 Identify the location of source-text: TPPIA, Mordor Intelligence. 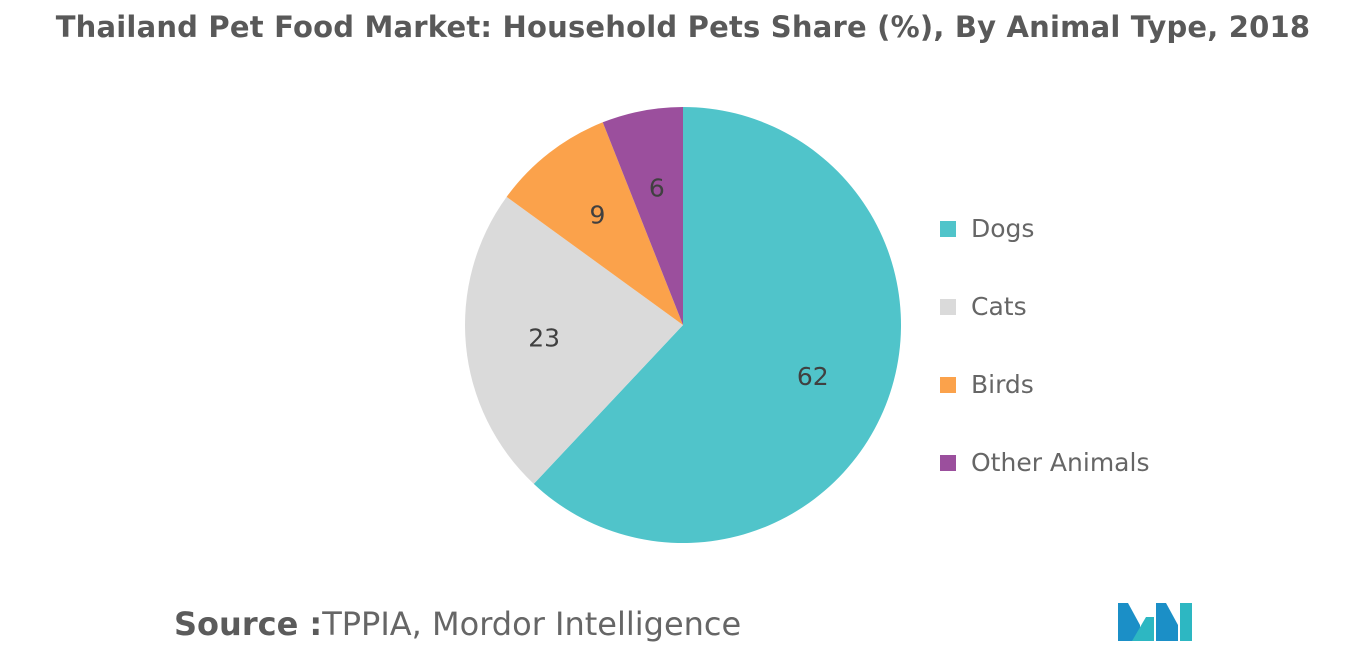
(532, 624).